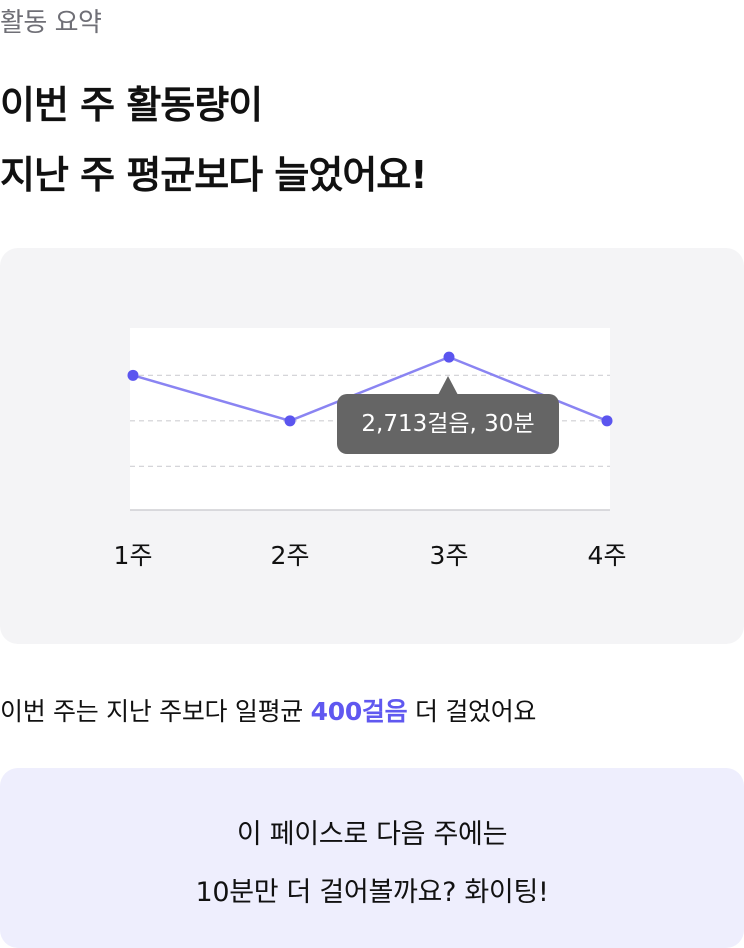 The image size is (744, 948). I want to click on data-point-tooltip: 2,713걸음, 30분, so click(448, 424).